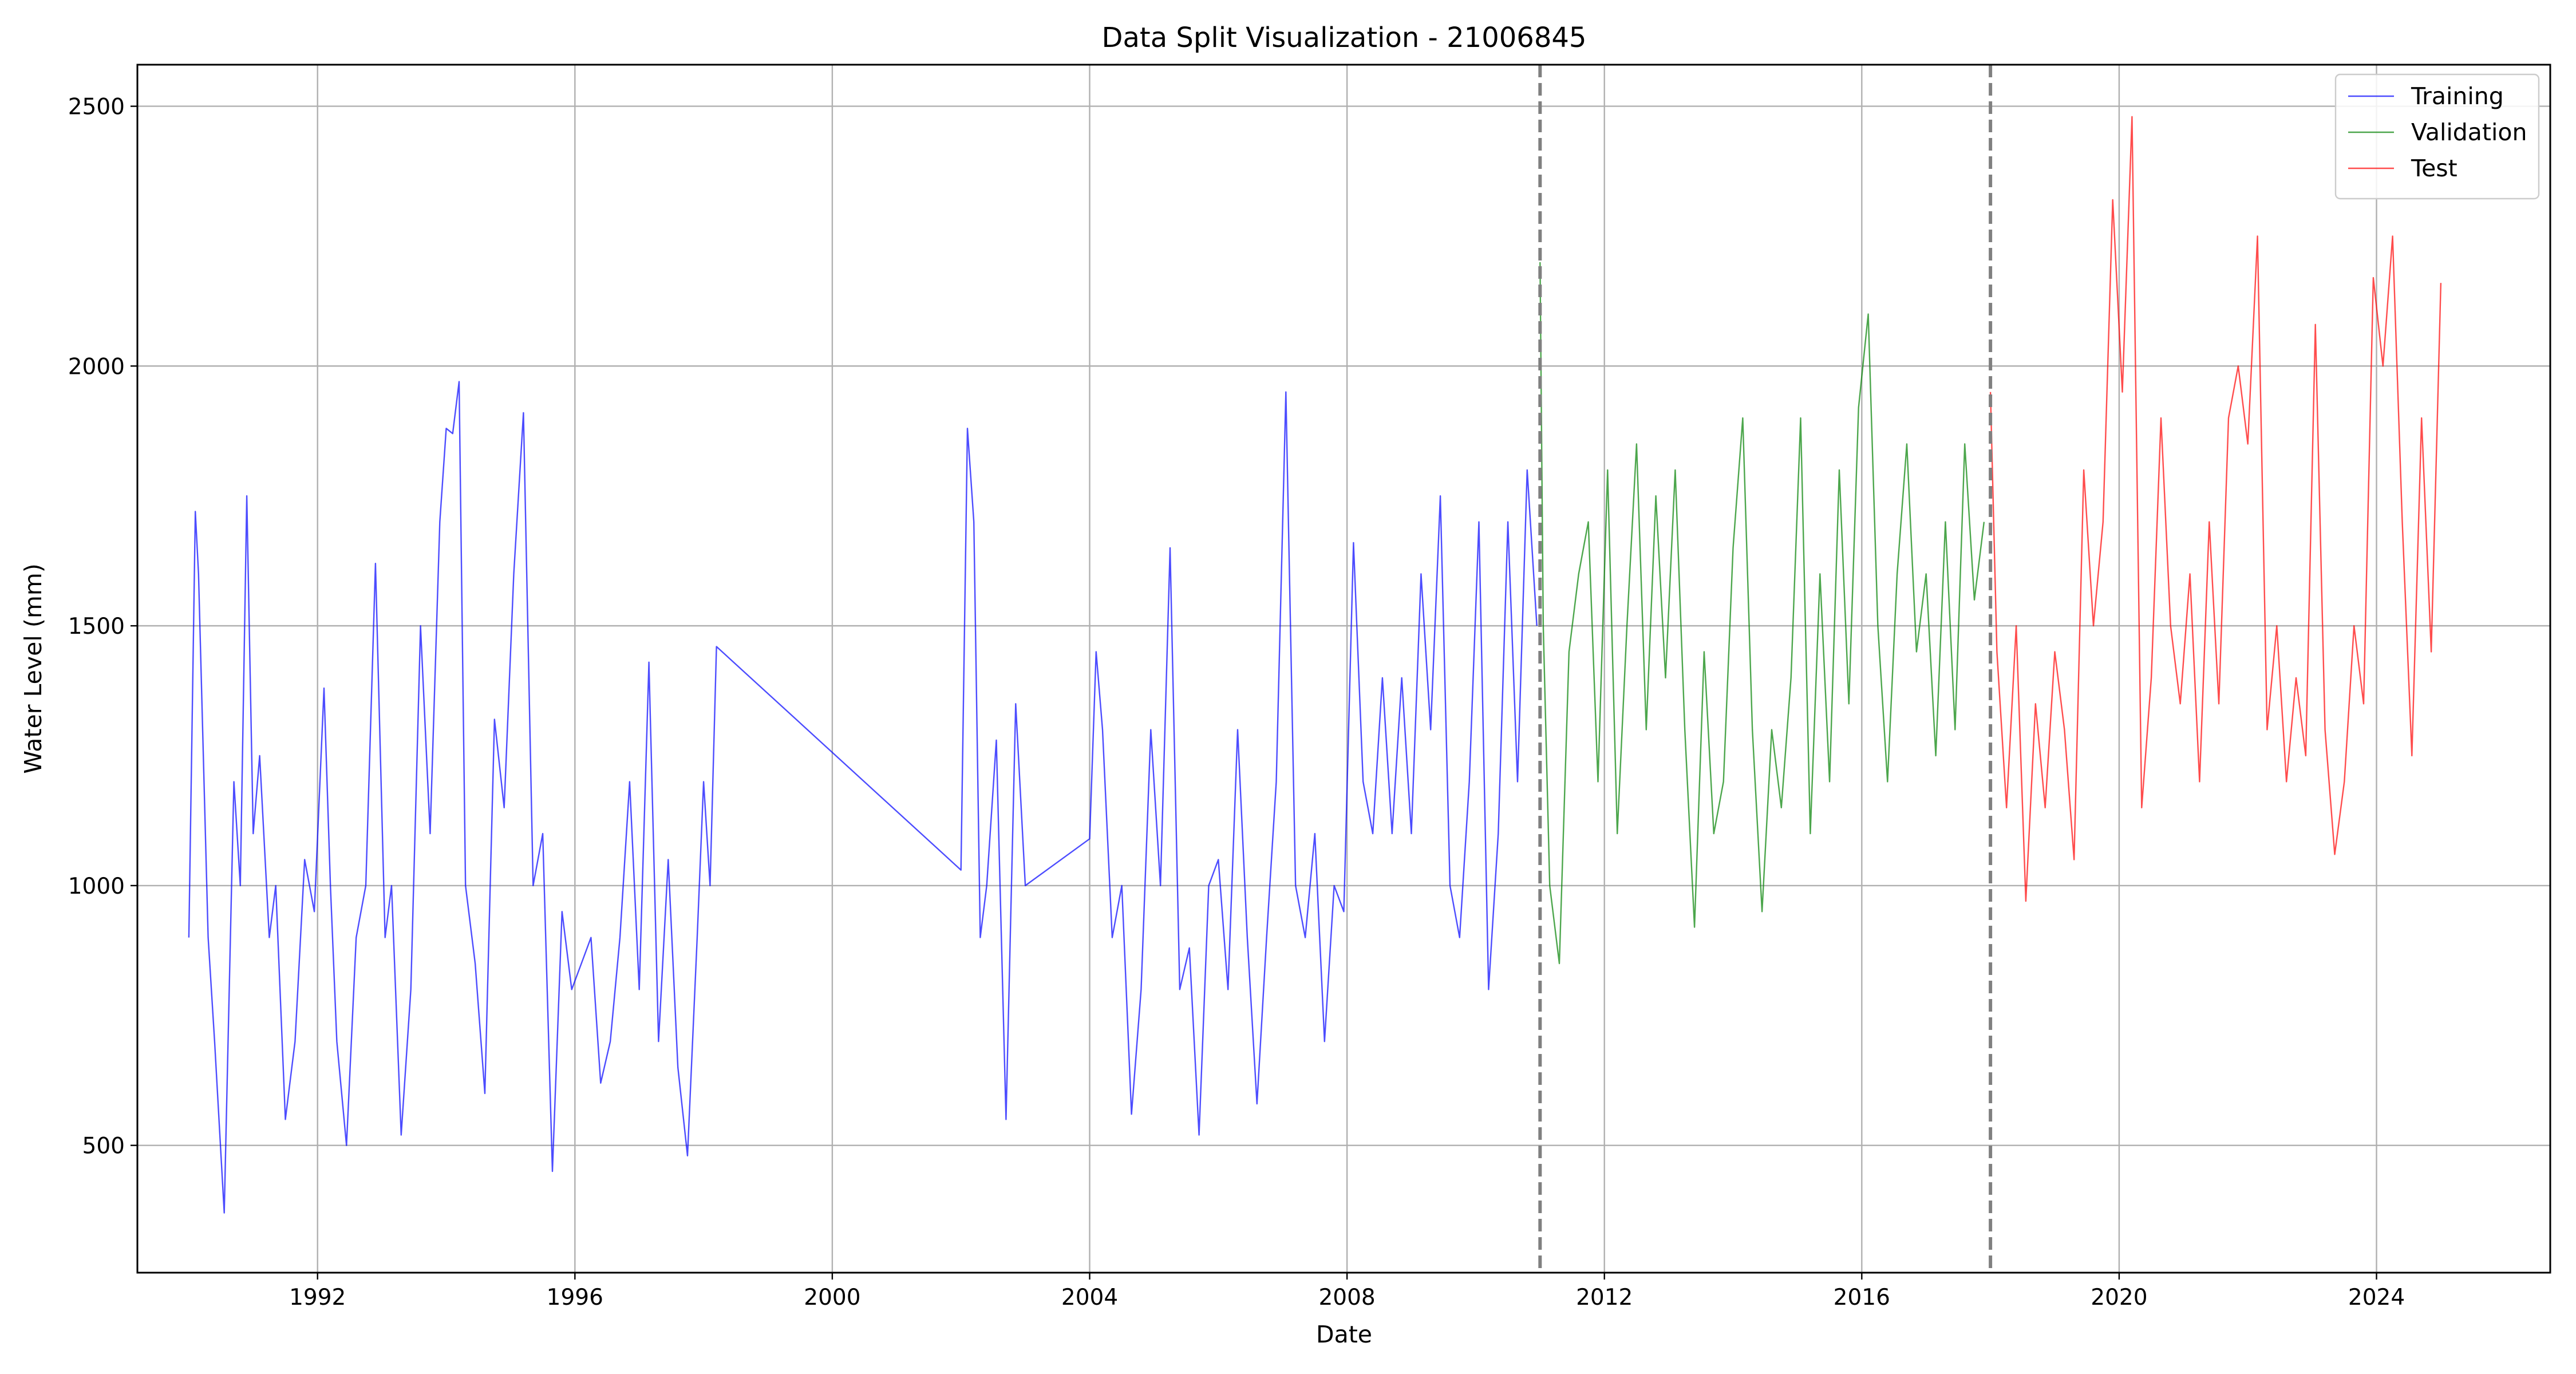 Image resolution: width=2576 pixels, height=1374 pixels. Describe the element at coordinates (2469, 132) in the screenshot. I see `legend-label-validation: Validation` at that location.